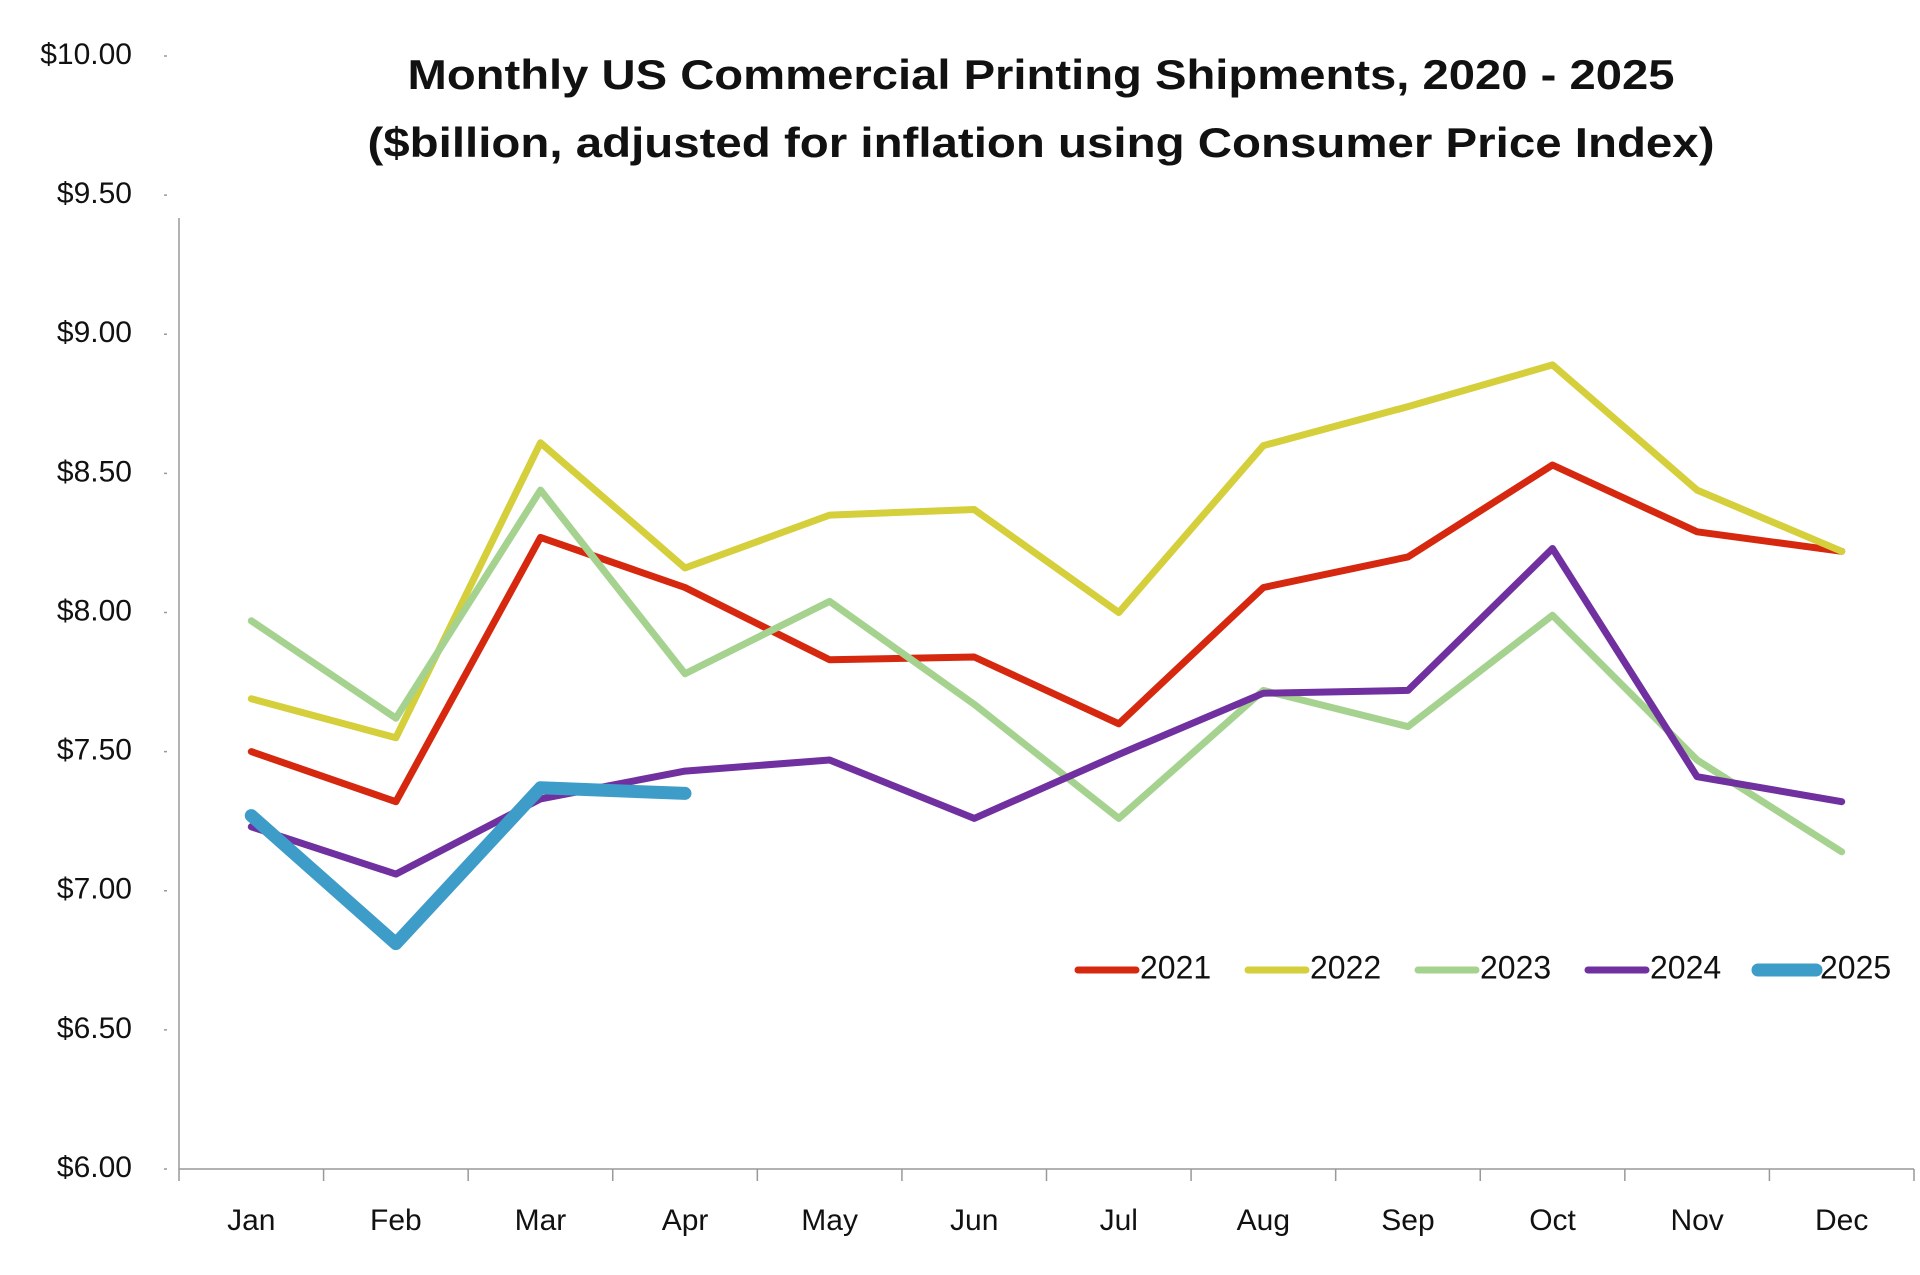 This screenshot has height=1275, width=1920. I want to click on y-tick-label: $8.00, so click(94, 610).